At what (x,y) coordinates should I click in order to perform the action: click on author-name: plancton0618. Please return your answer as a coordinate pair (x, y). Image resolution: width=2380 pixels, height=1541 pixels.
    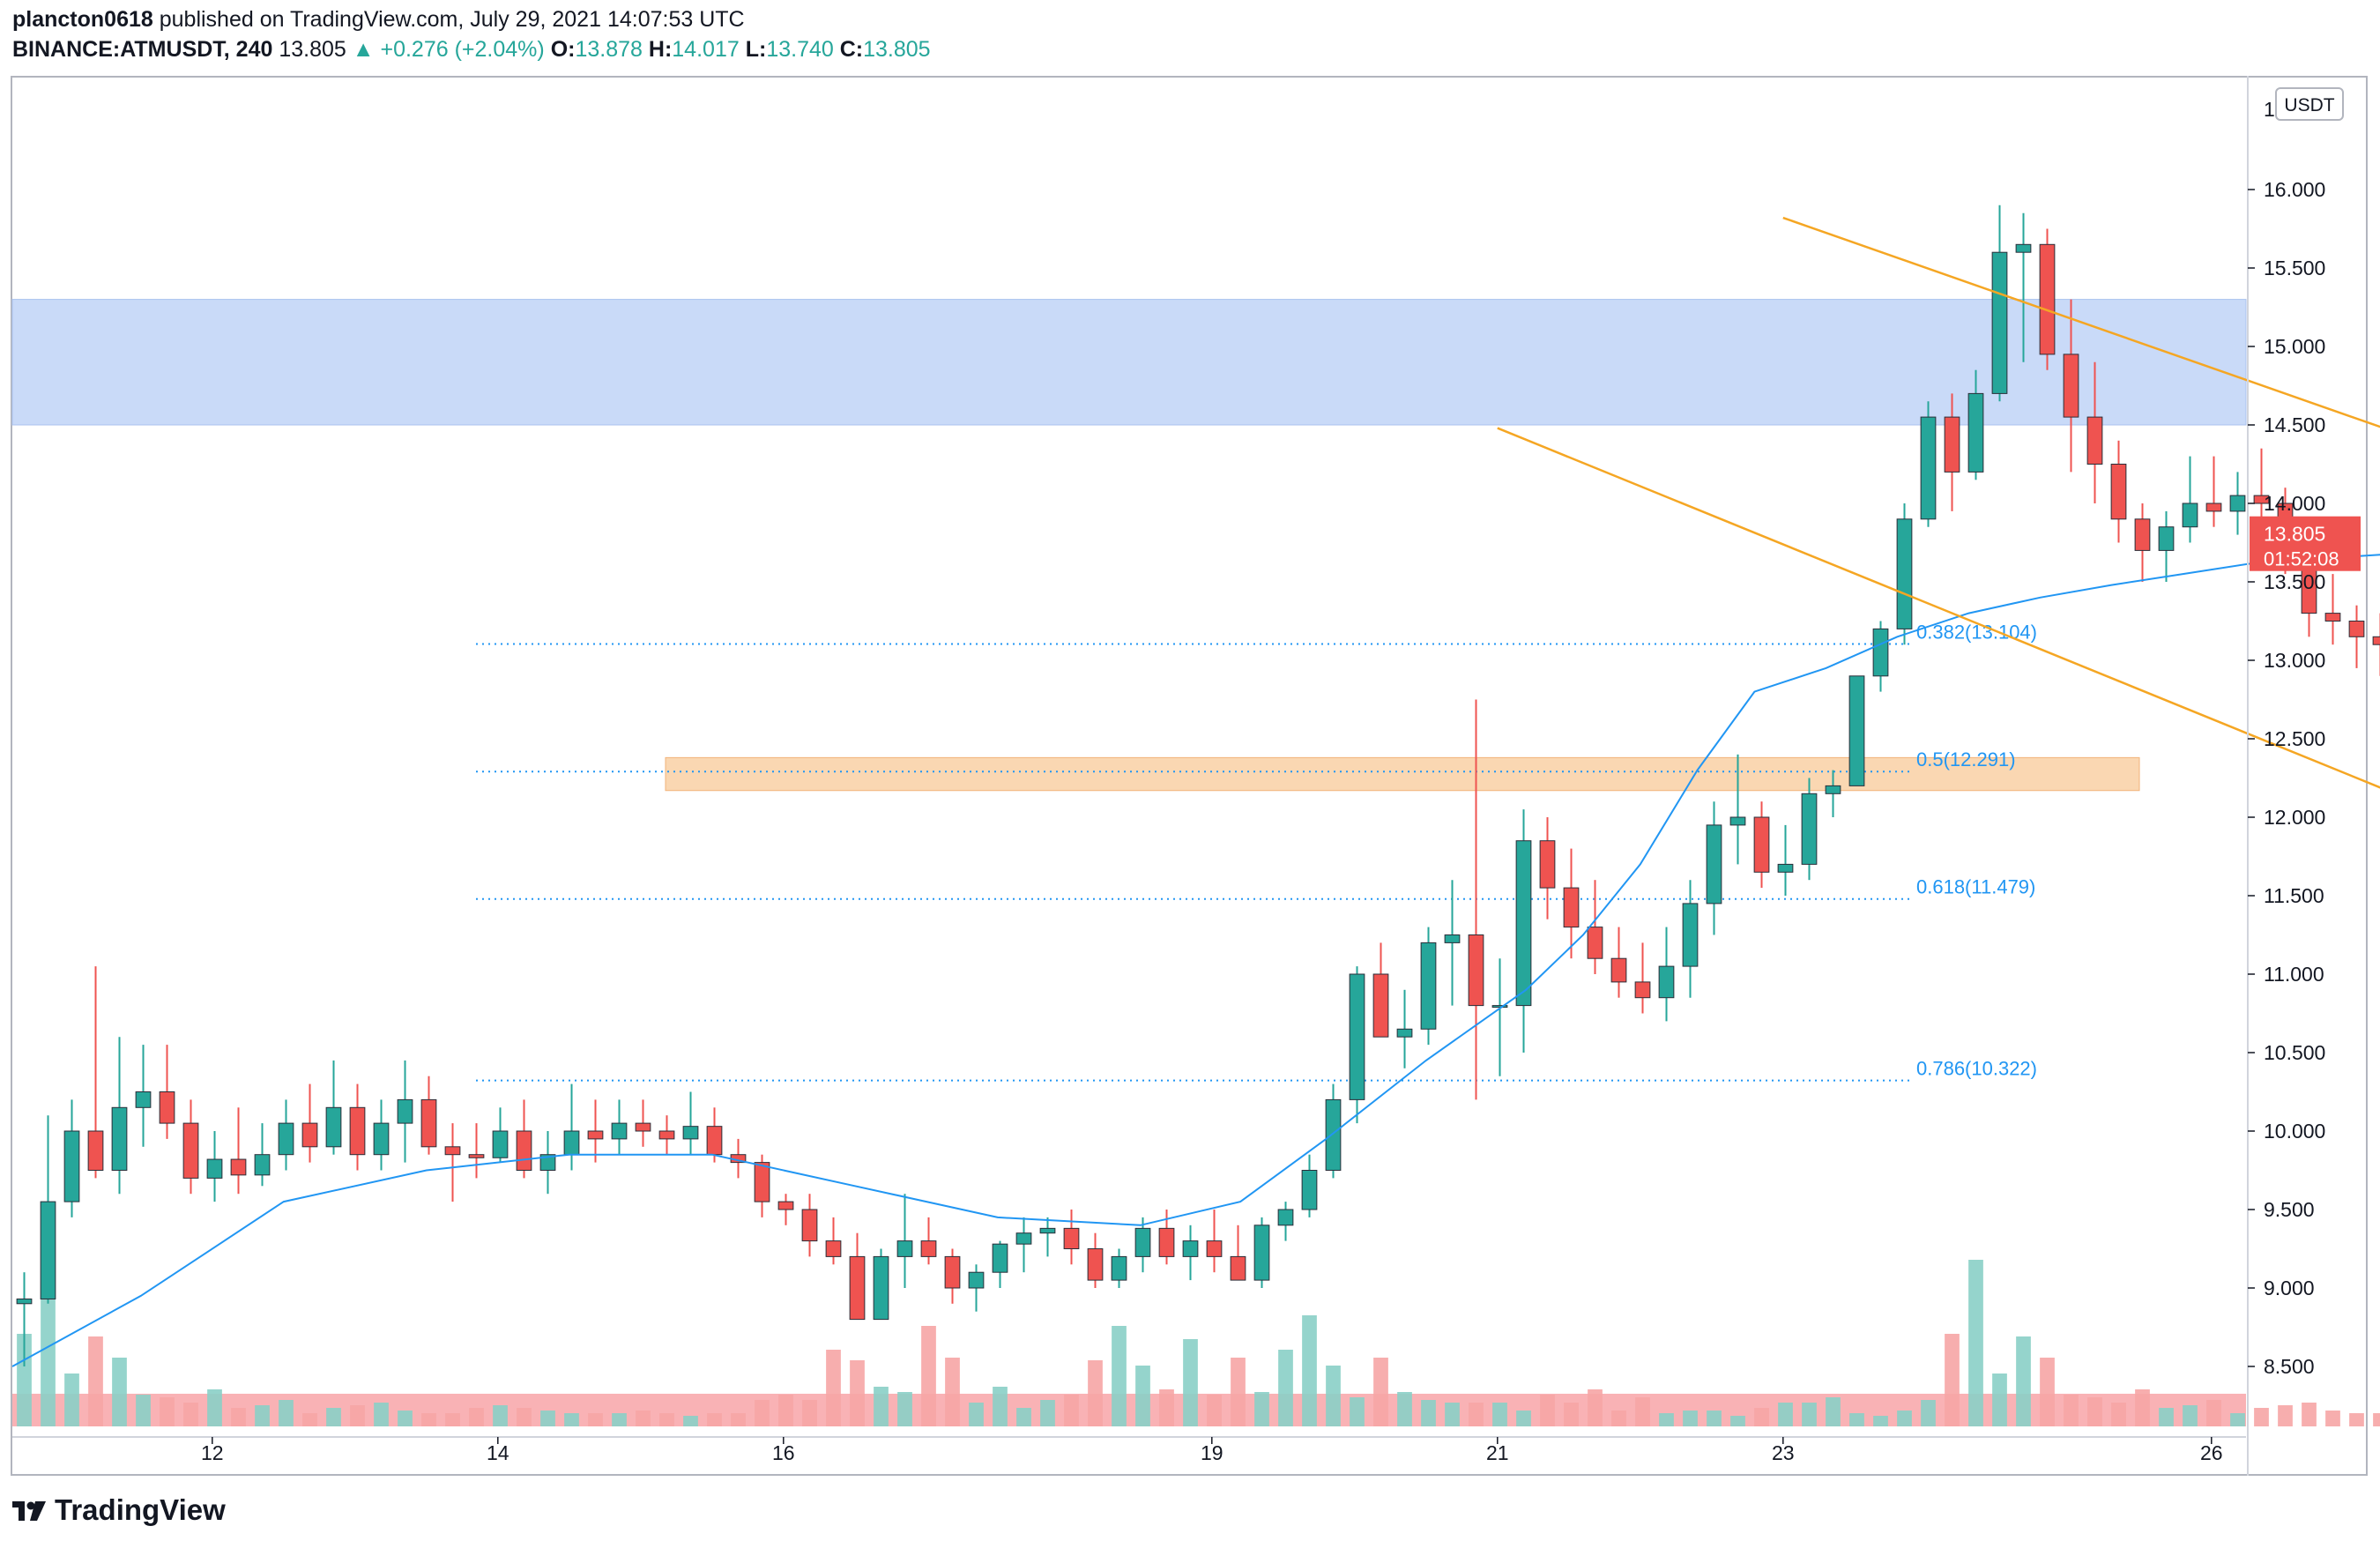
    Looking at the image, I should click on (83, 19).